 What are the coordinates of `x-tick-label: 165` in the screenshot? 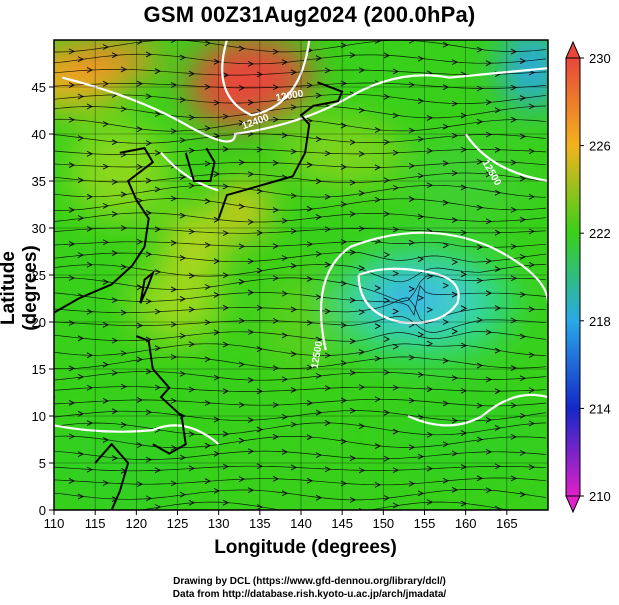 It's located at (507, 523).